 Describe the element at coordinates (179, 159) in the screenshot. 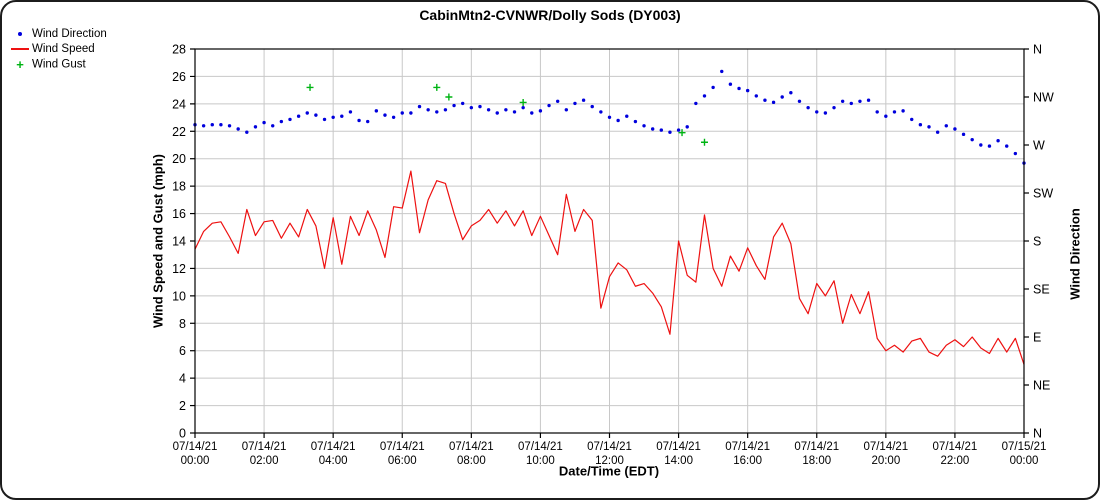

I see `svg-text: 20` at that location.